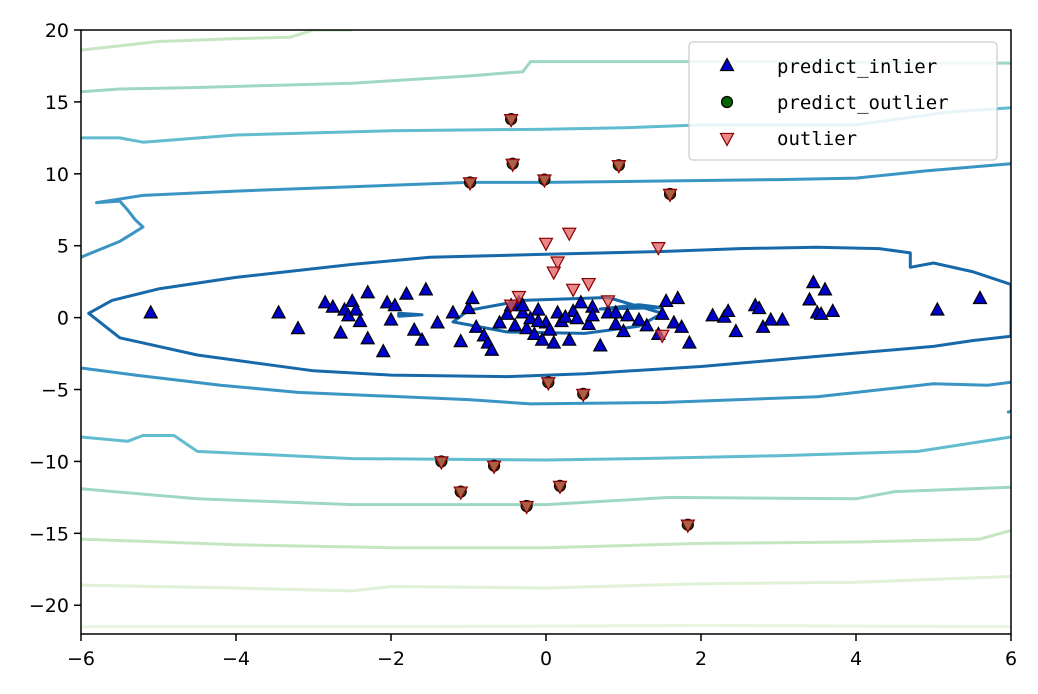  I want to click on y-tick-label: 15, so click(57, 103).